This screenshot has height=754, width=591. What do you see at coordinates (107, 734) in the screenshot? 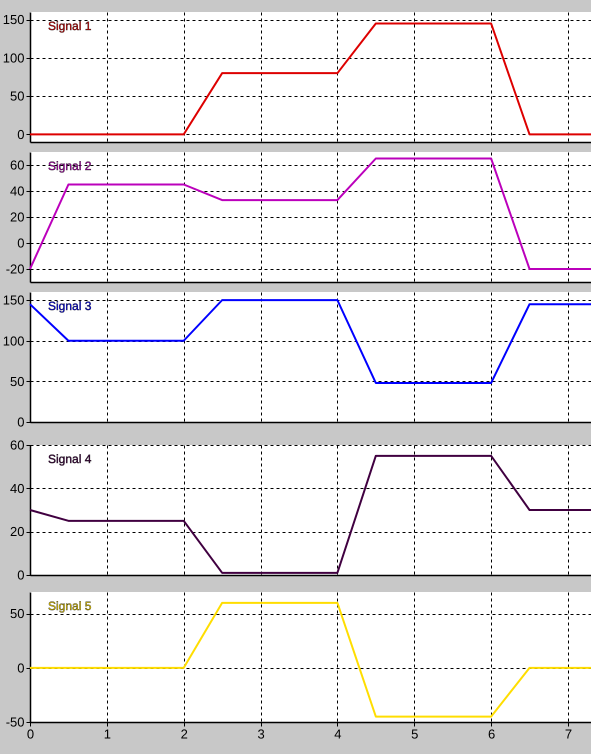
I see `x-tick-label: 1` at bounding box center [107, 734].